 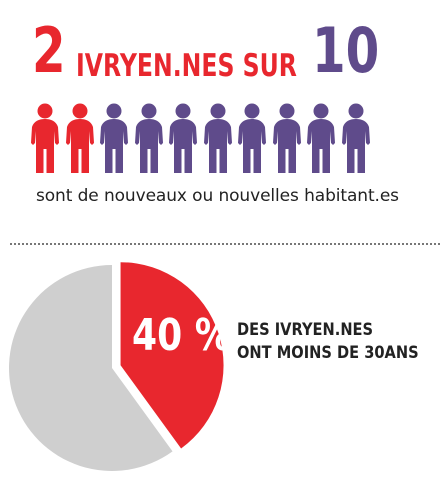 What do you see at coordinates (225, 244) in the screenshot?
I see `dotted-divider` at bounding box center [225, 244].